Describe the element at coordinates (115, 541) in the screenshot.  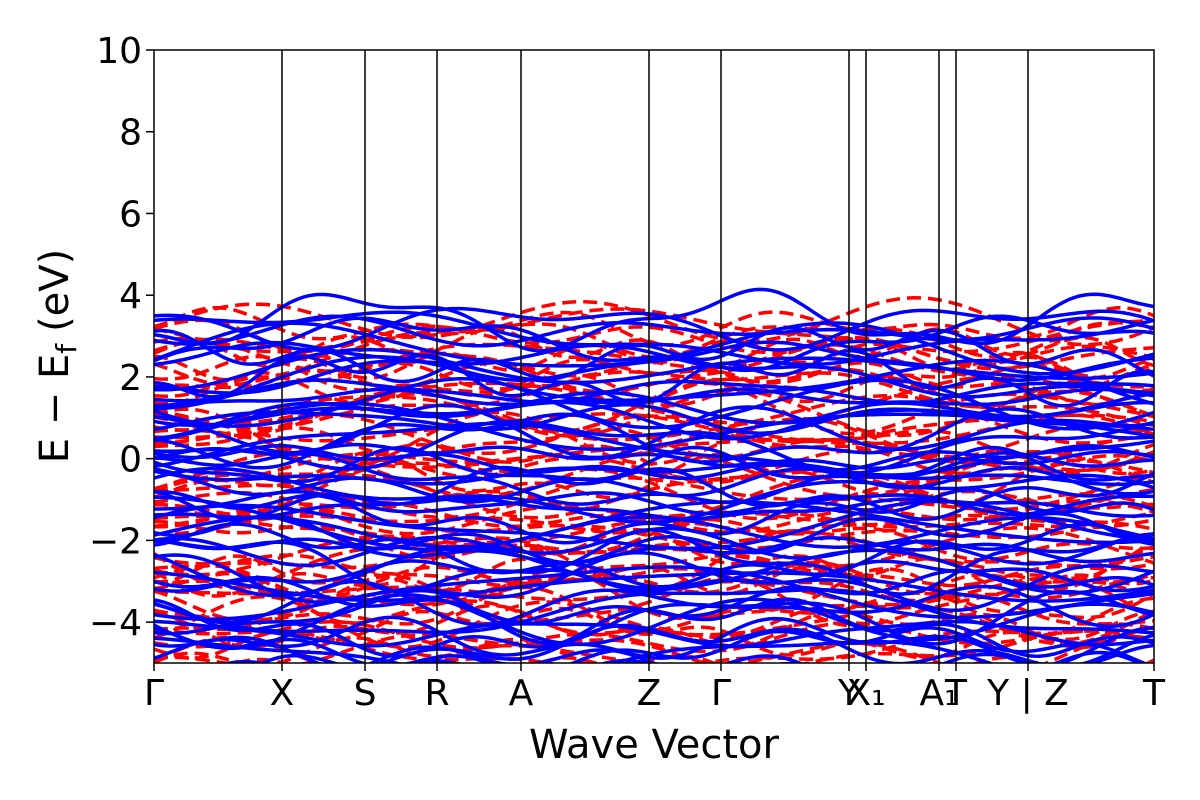
I see `y-tick-label: −2` at that location.